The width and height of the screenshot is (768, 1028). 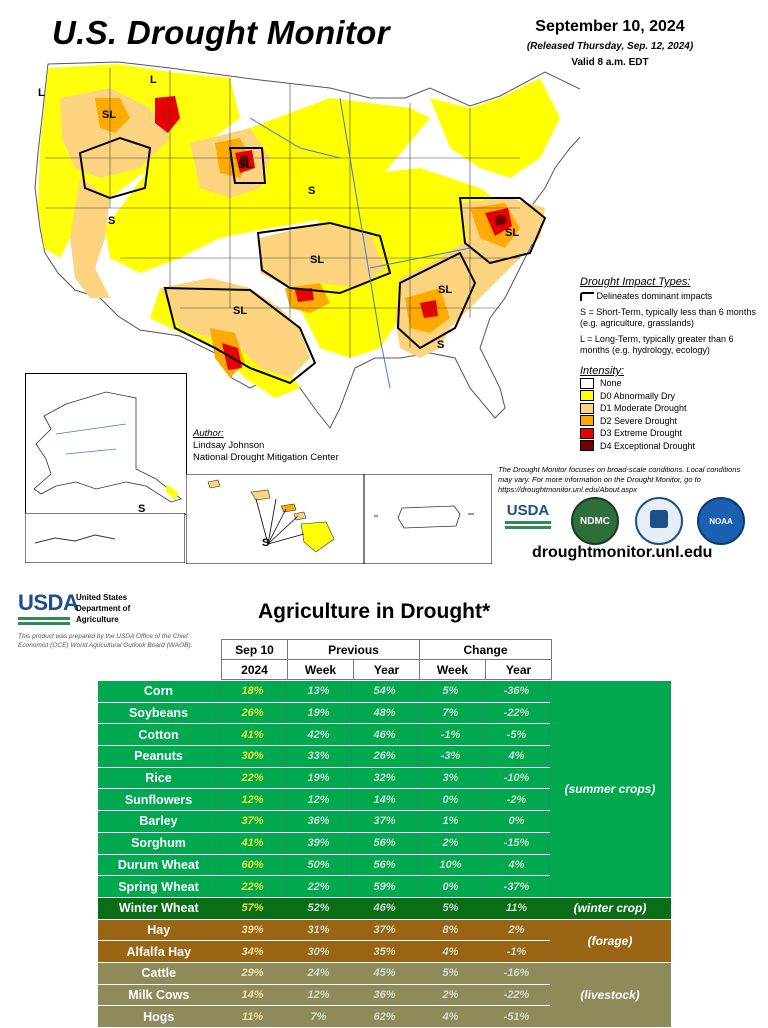 I want to click on table-row: Alfalfa Hay 34% 30% 35% 4% -1%, so click(x=384, y=951).